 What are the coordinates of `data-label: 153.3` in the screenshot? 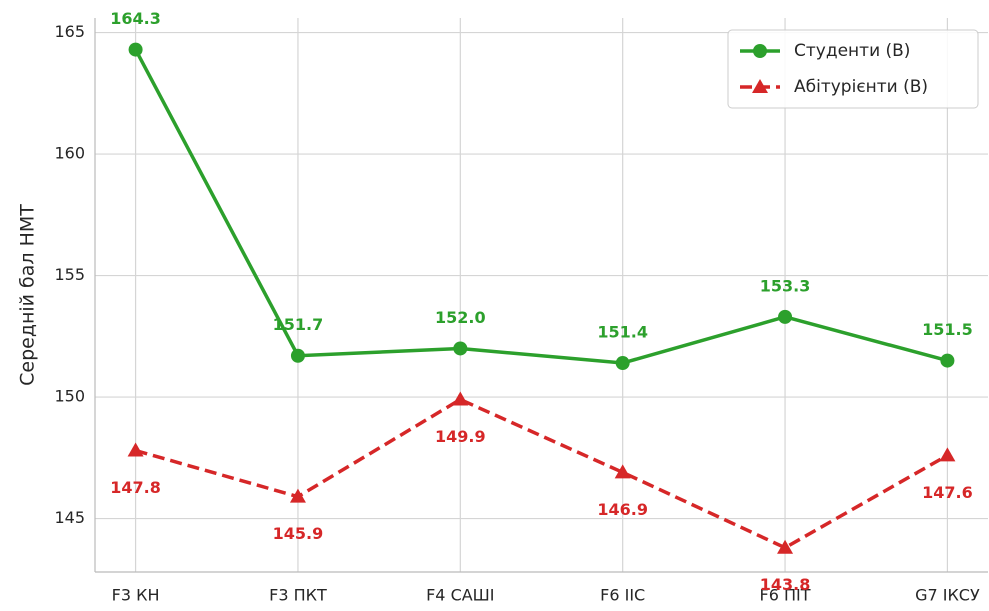 It's located at (785, 285).